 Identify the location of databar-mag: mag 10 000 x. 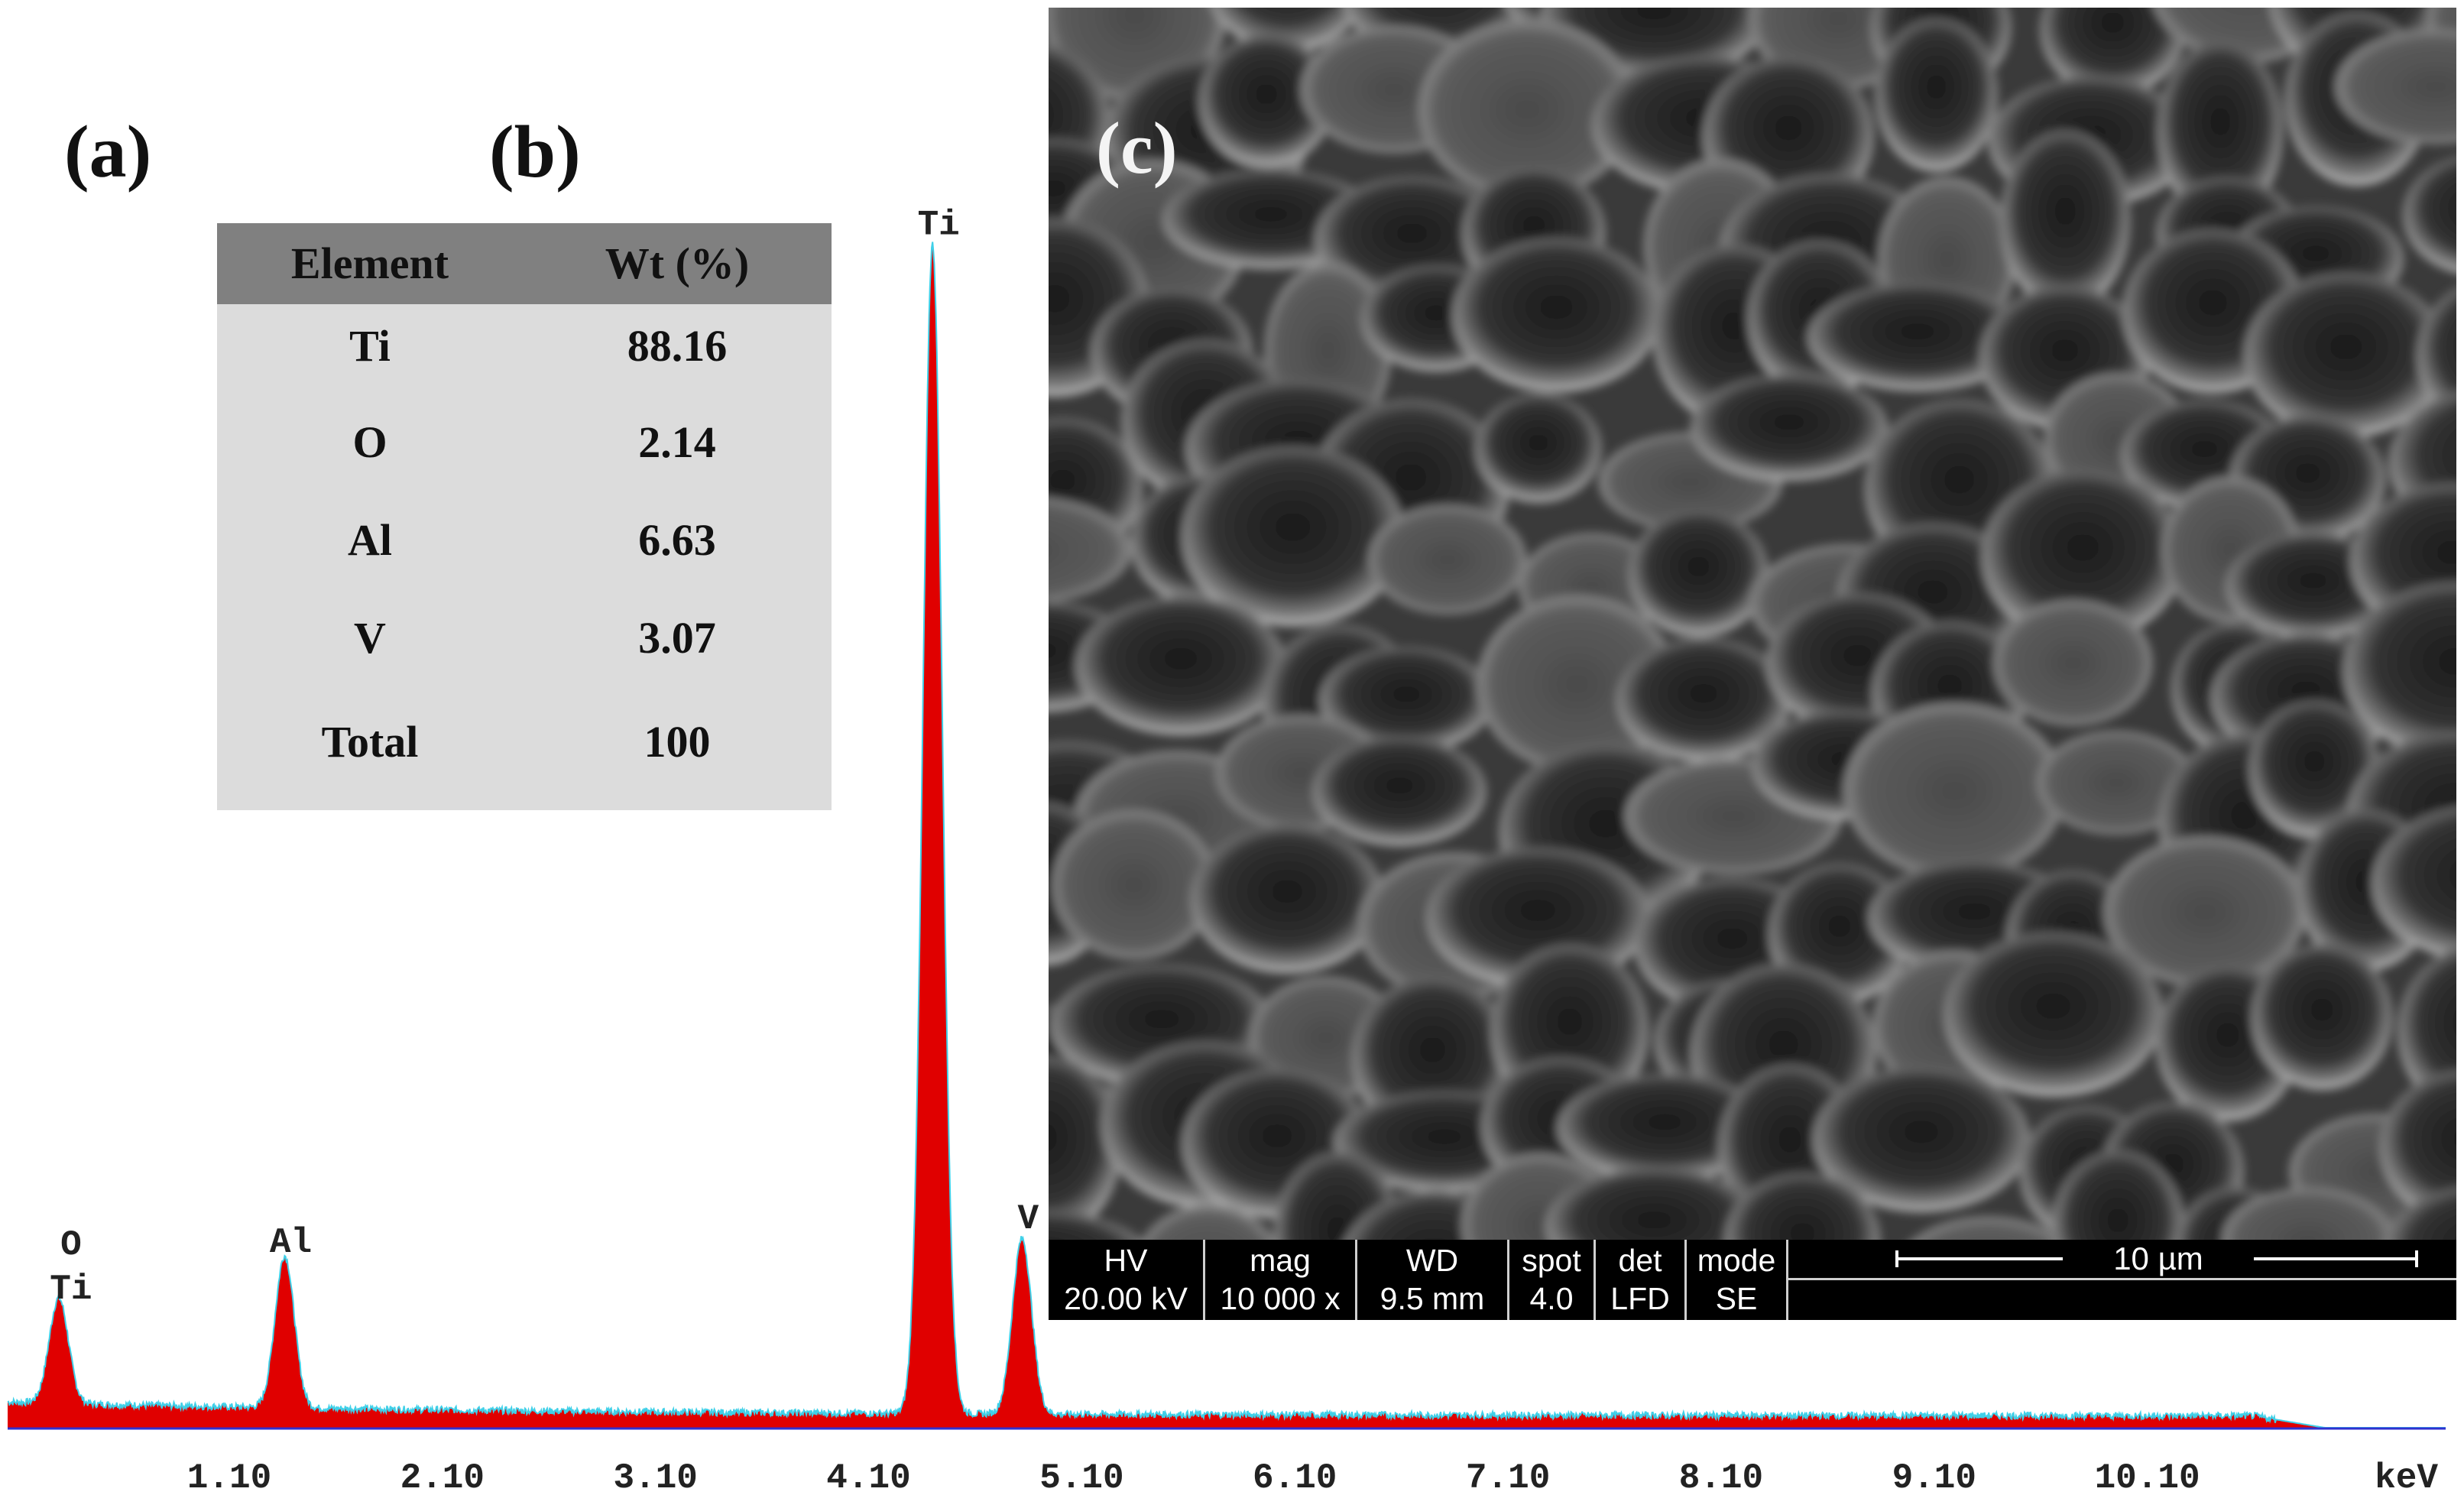
(1280, 1280).